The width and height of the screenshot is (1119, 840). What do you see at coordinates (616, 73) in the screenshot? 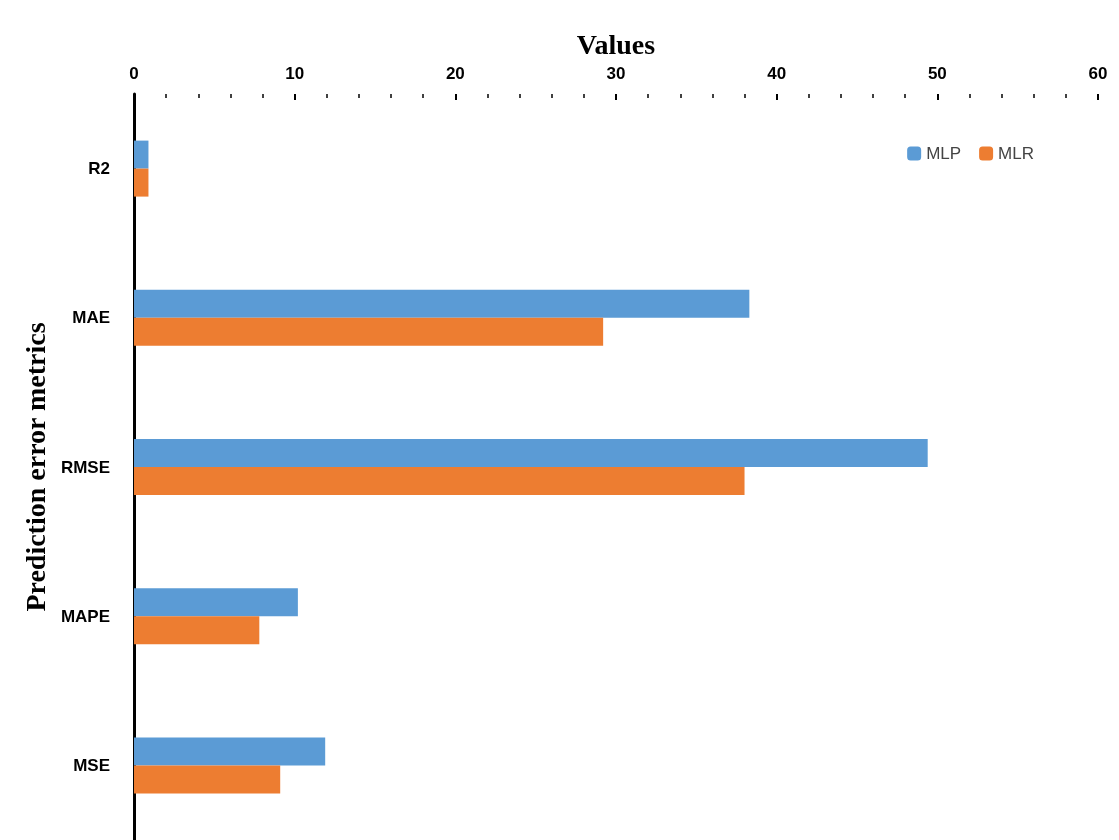
I see `x-tick-label: 30` at bounding box center [616, 73].